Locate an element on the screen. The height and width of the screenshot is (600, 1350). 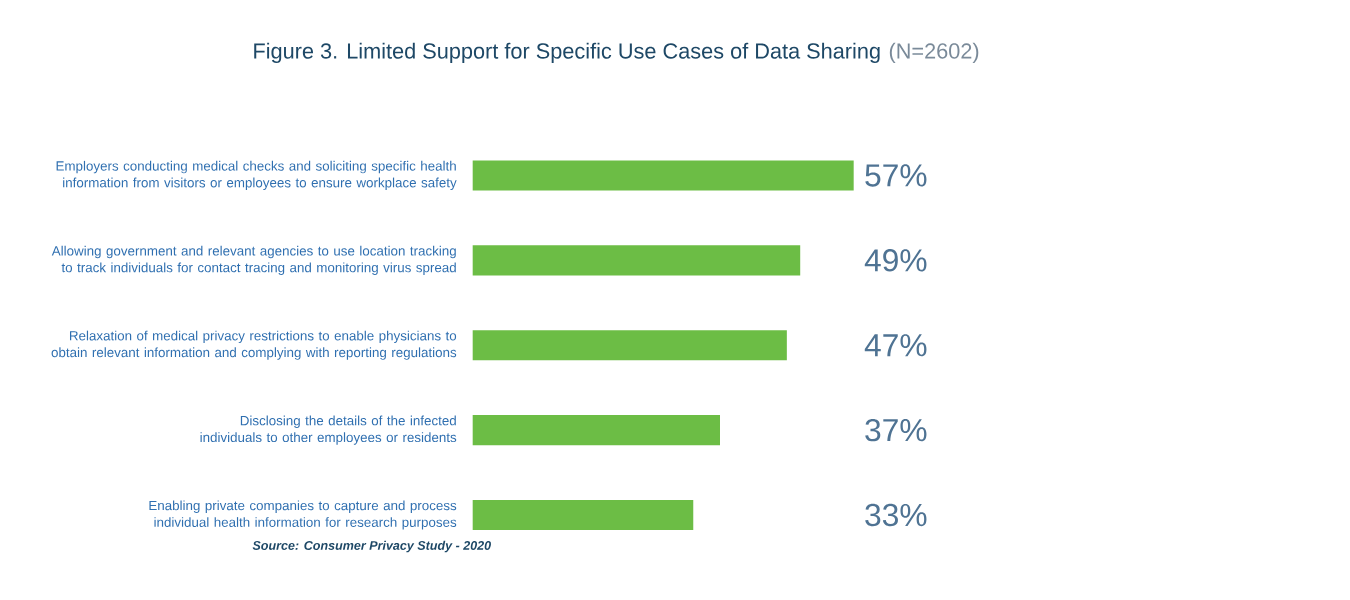
text: (N=2602) is located at coordinates (934, 53).